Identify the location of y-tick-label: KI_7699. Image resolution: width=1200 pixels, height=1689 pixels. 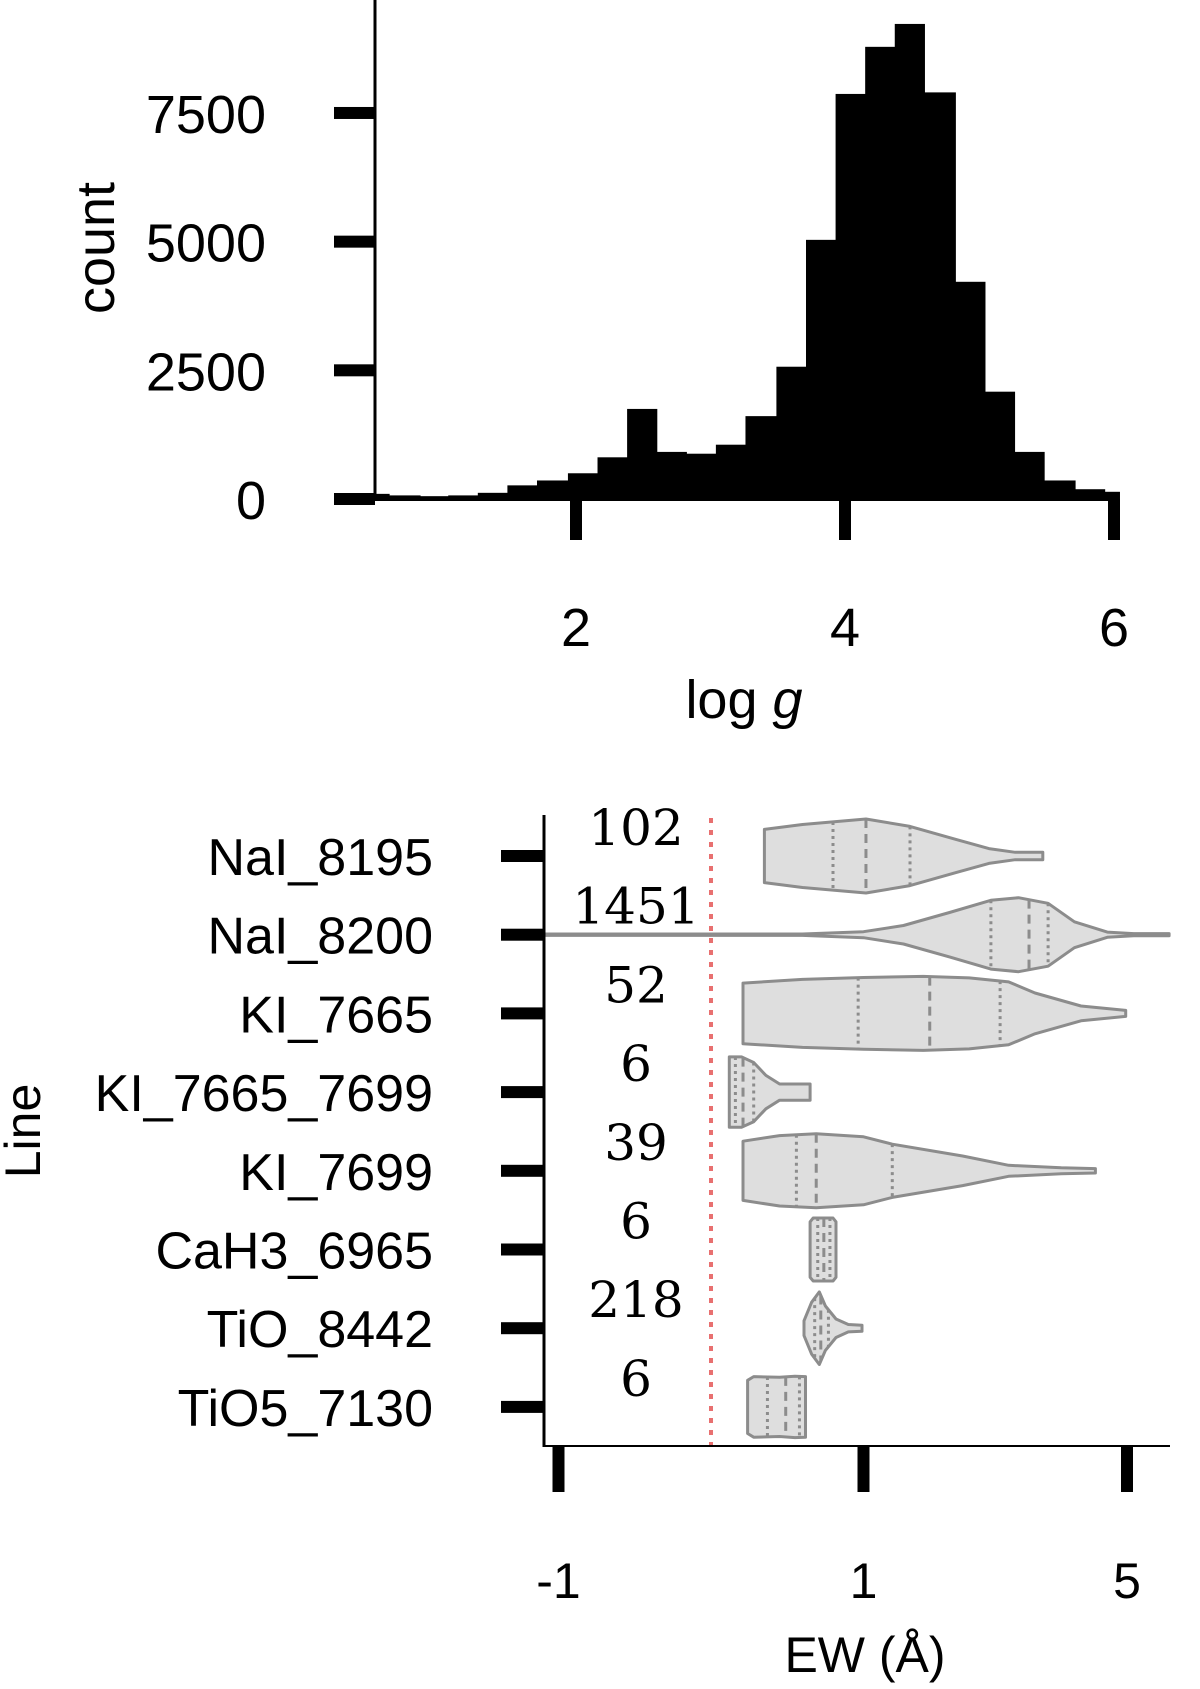
(336, 1173).